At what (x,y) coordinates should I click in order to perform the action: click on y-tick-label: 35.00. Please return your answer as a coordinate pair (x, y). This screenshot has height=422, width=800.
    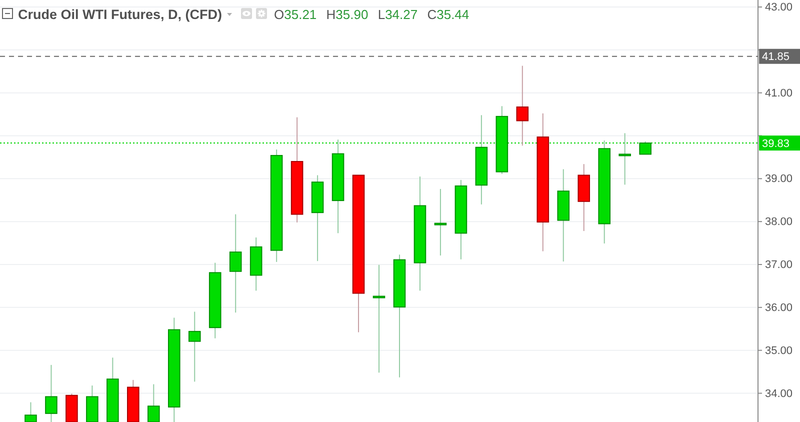
    Looking at the image, I should click on (779, 350).